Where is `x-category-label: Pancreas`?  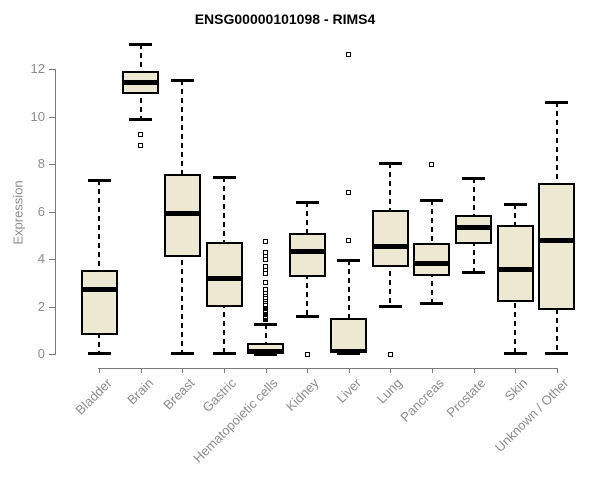
x-category-label: Pancreas is located at coordinates (422, 400).